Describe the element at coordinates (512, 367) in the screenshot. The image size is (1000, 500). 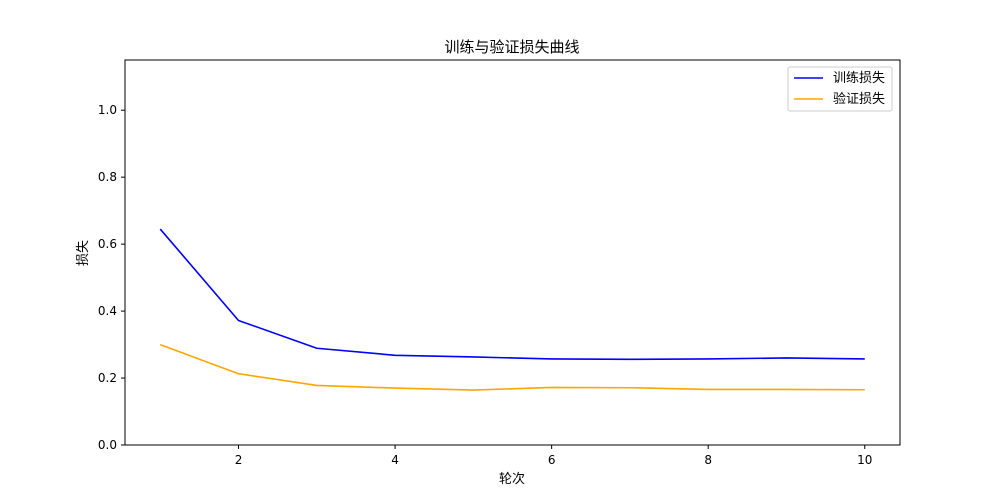
I see `val-loss-line` at that location.